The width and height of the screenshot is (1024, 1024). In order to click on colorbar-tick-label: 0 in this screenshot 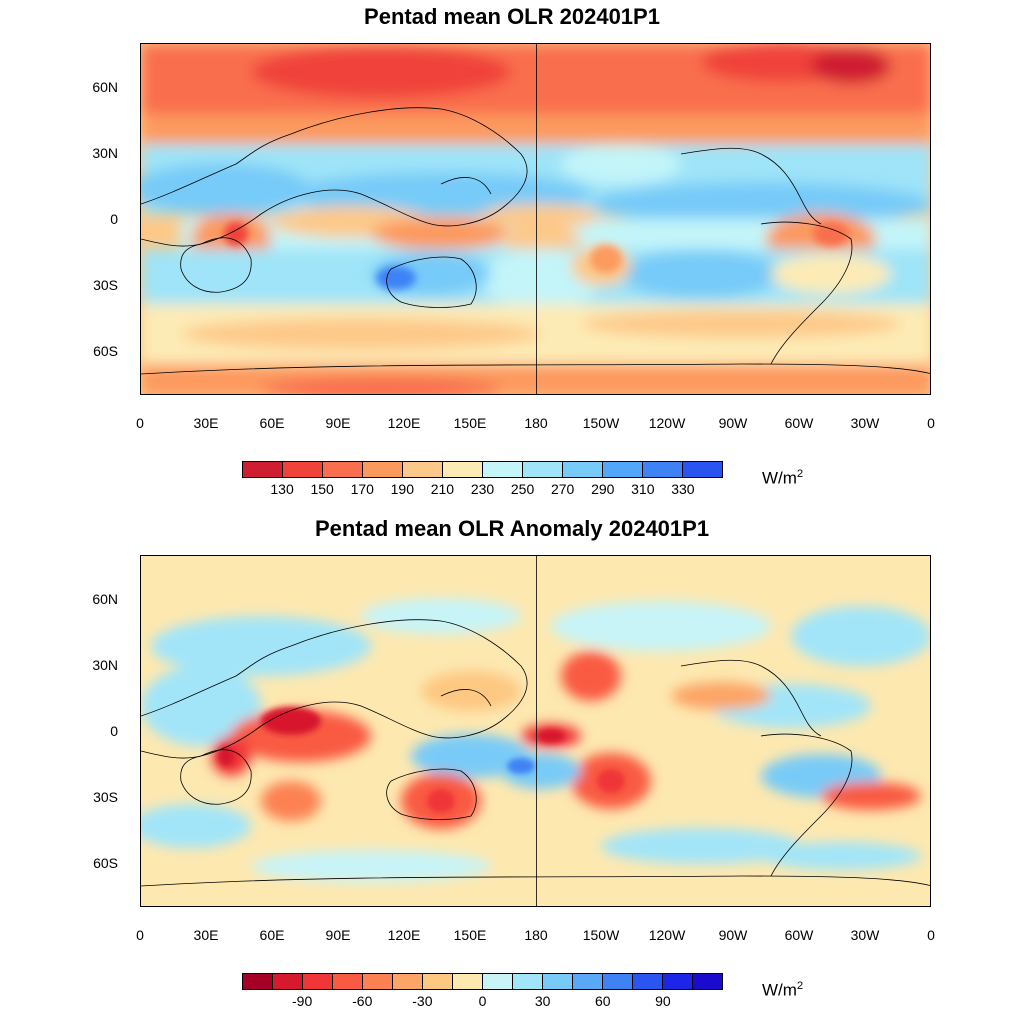, I will do `click(482, 1001)`.